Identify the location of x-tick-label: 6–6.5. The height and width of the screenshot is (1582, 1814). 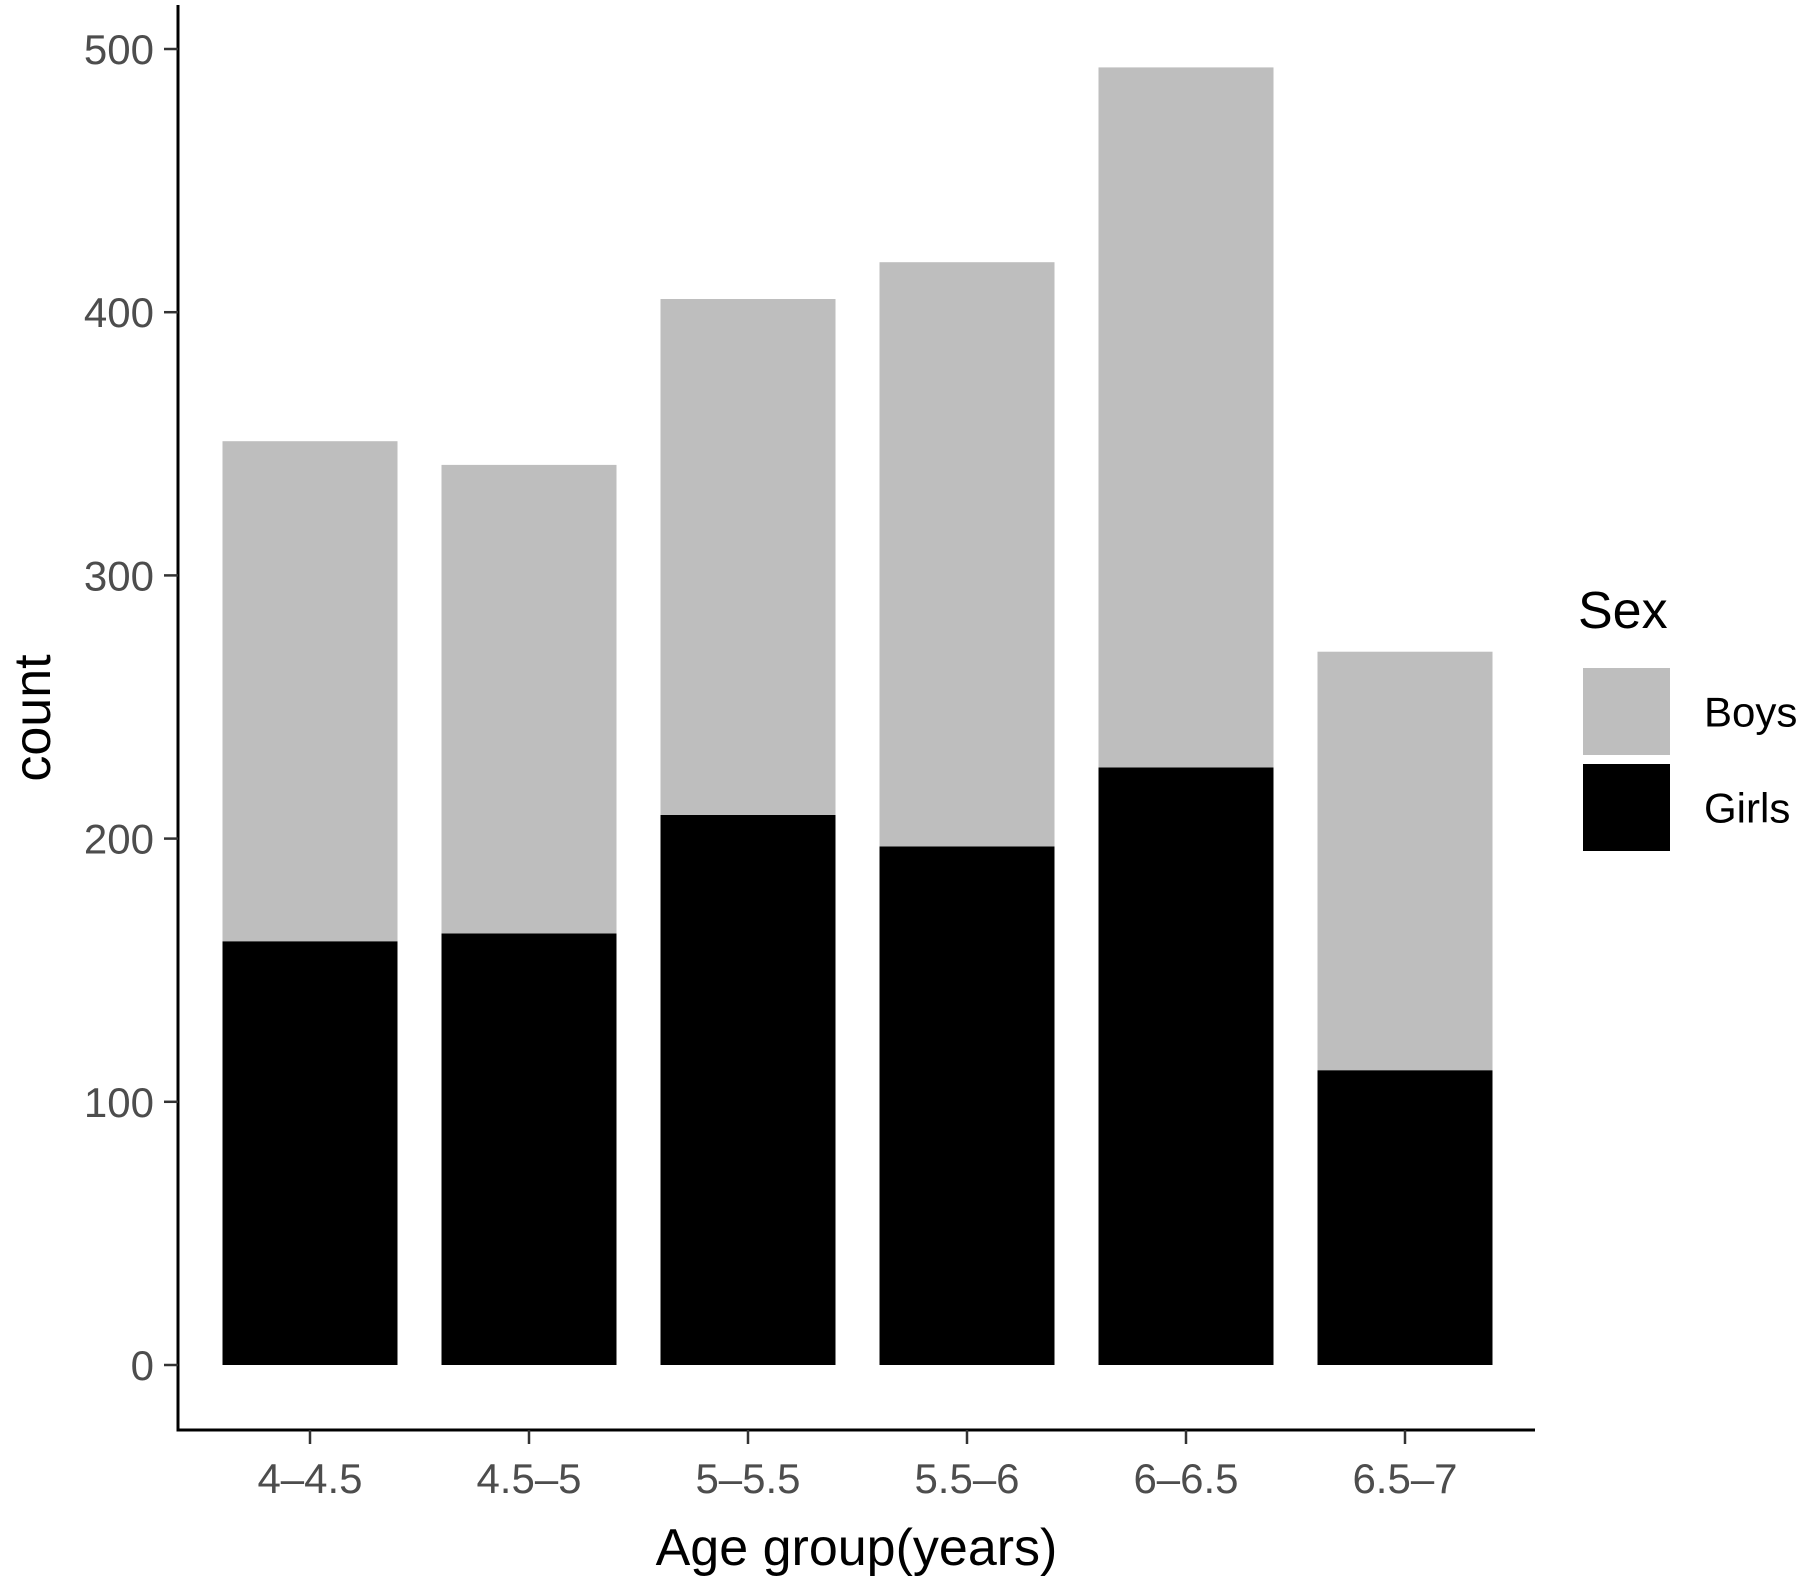
(1185, 1478).